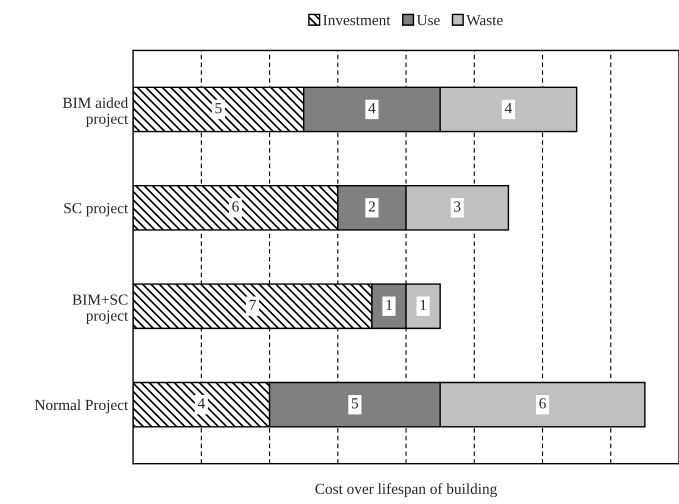 Image resolution: width=679 pixels, height=504 pixels. What do you see at coordinates (81, 406) in the screenshot?
I see `y-tick-label: Normal Project` at bounding box center [81, 406].